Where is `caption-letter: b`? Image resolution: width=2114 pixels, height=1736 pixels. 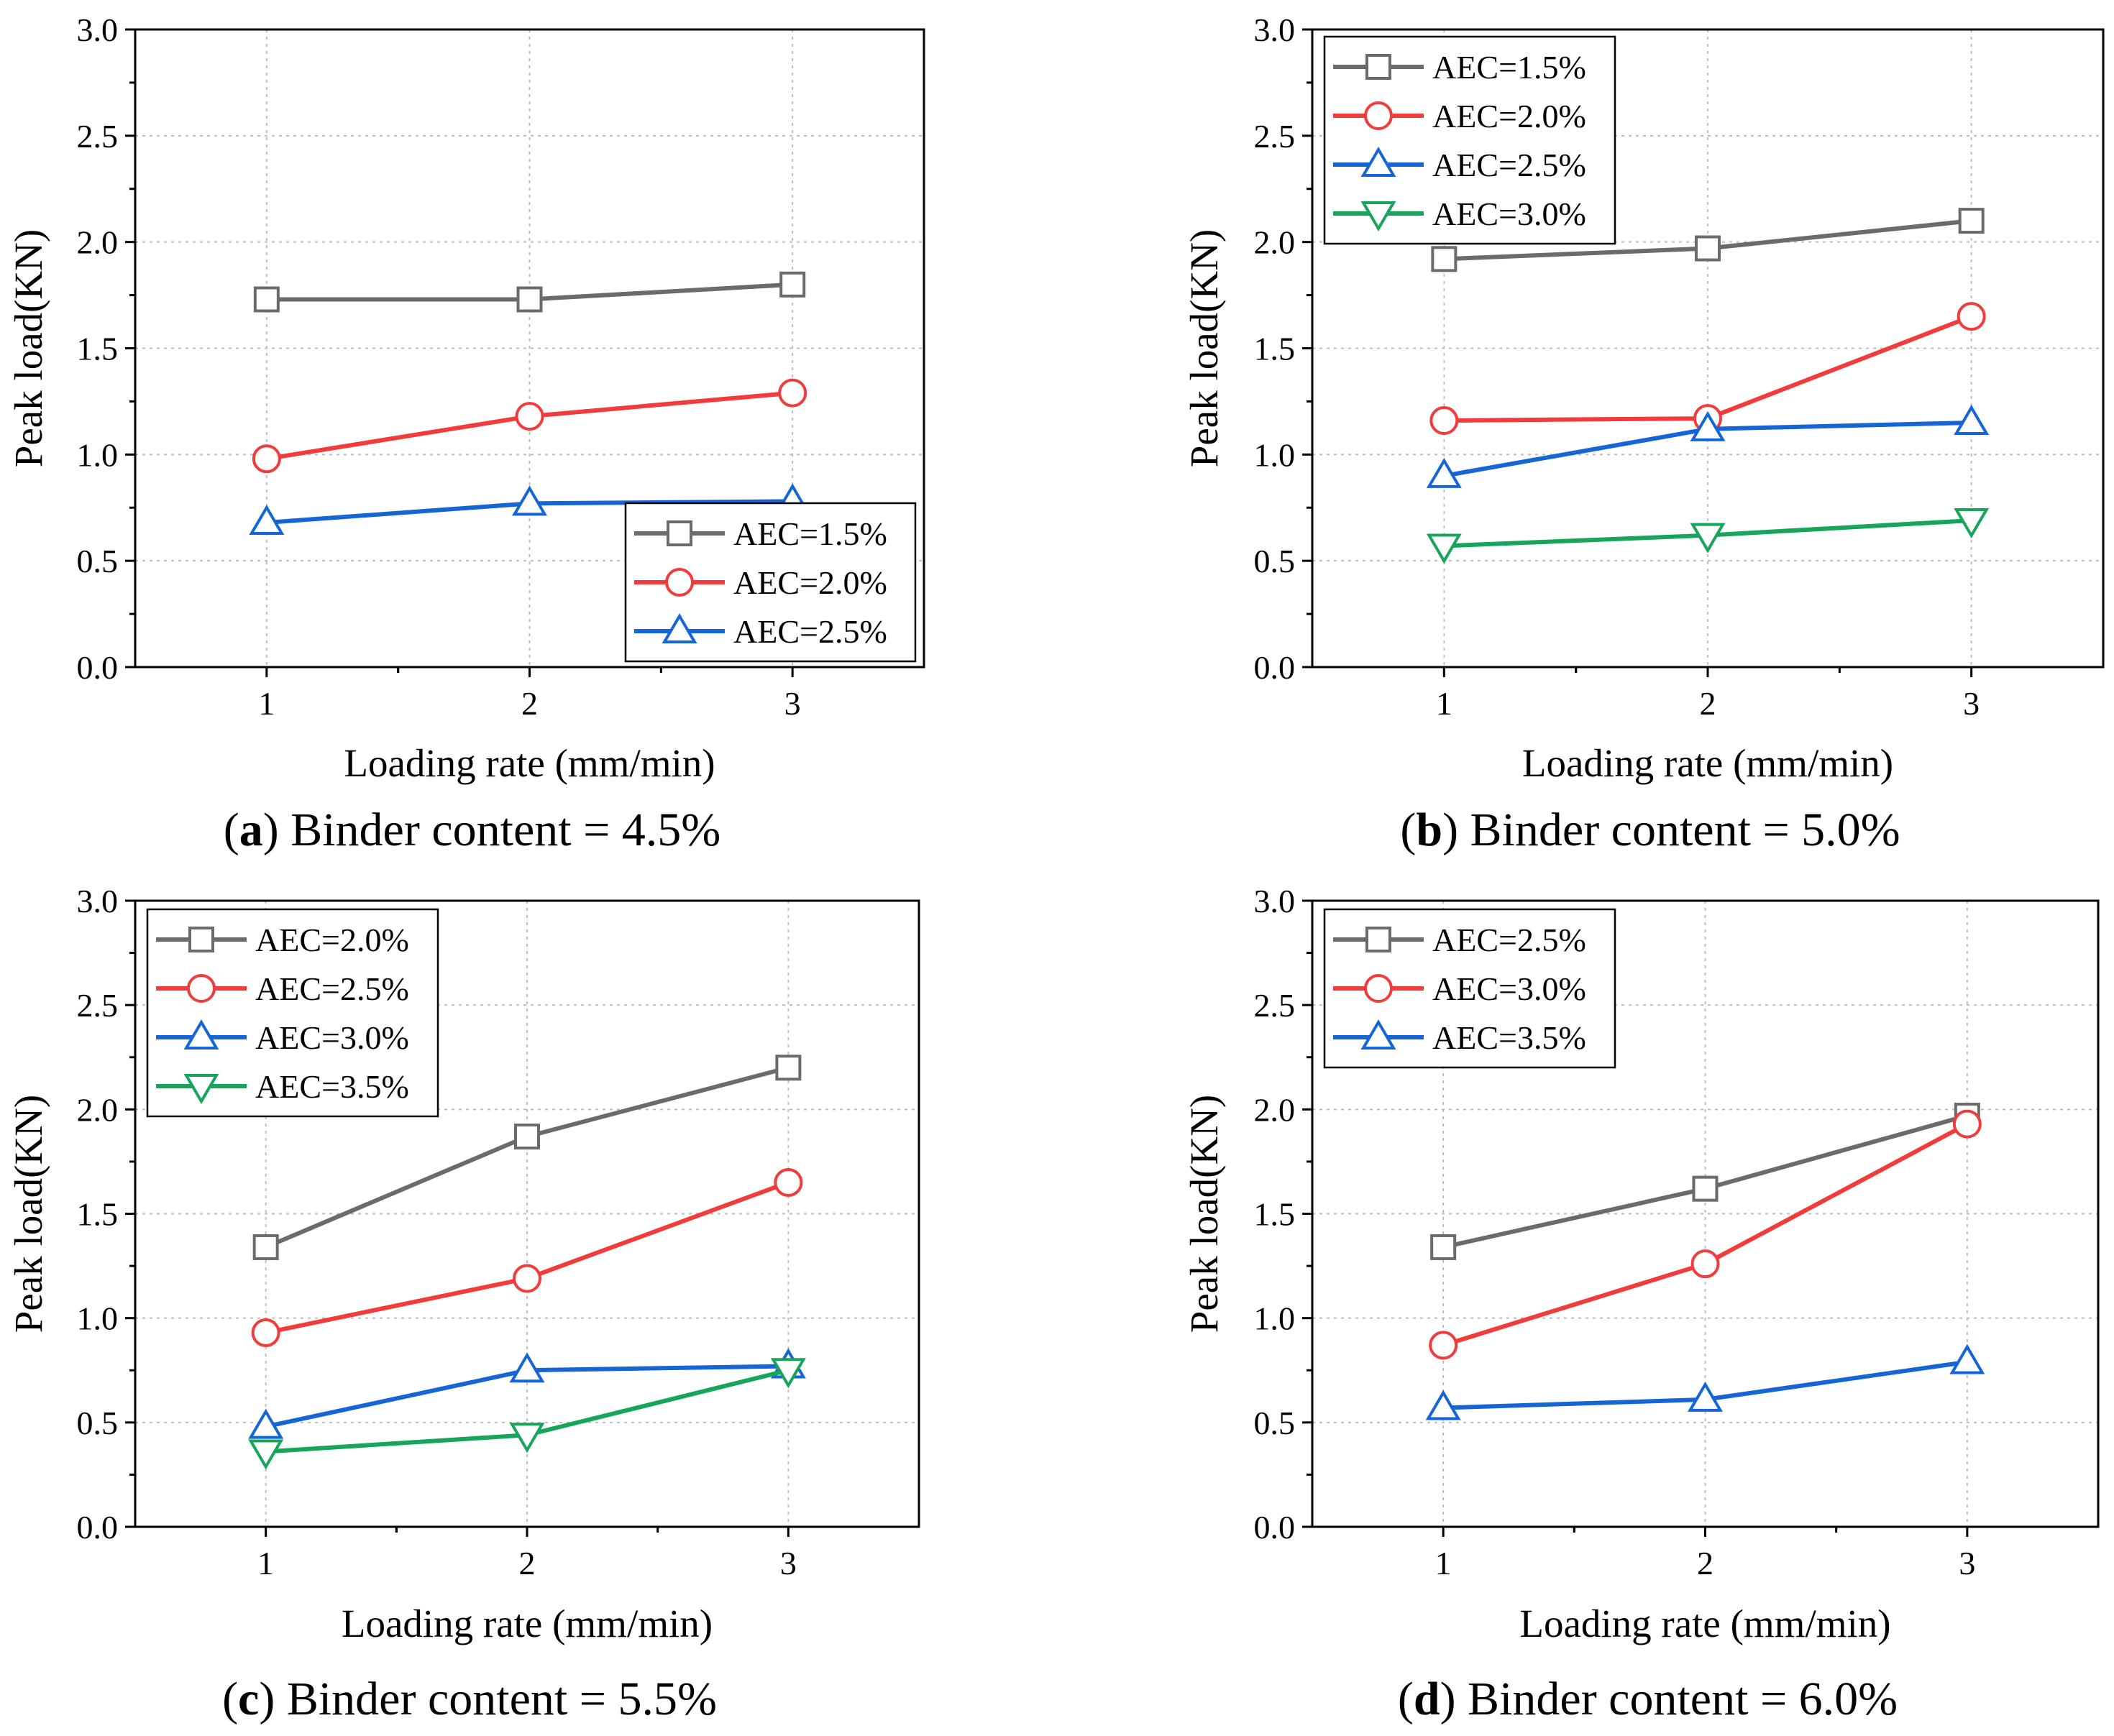
caption-letter: b is located at coordinates (1429, 830).